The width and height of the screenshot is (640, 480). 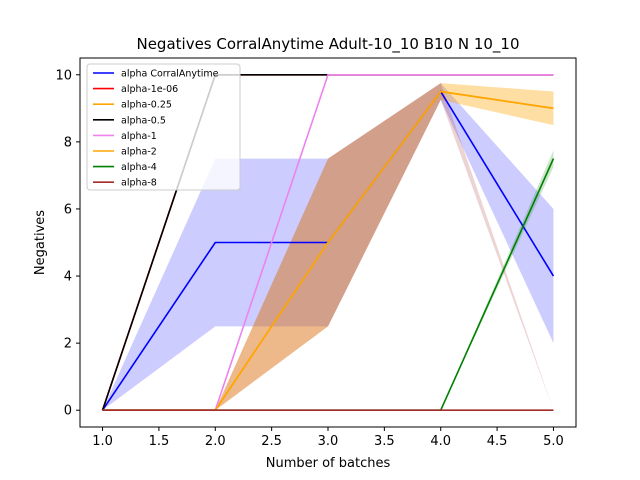 What do you see at coordinates (68, 209) in the screenshot?
I see `y-tick-label: 6` at bounding box center [68, 209].